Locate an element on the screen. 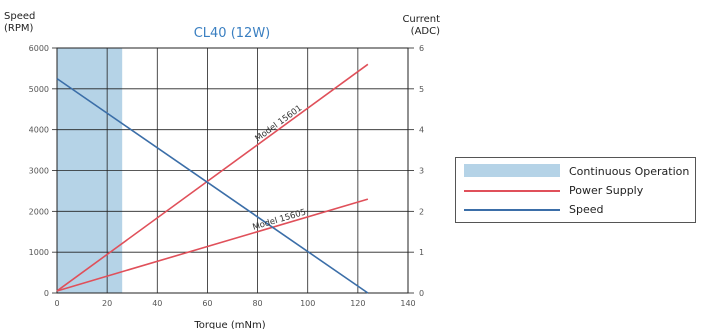 The height and width of the screenshot is (329, 710). legend-item-continuous-operation: Continuous Operation is located at coordinates (575, 172).